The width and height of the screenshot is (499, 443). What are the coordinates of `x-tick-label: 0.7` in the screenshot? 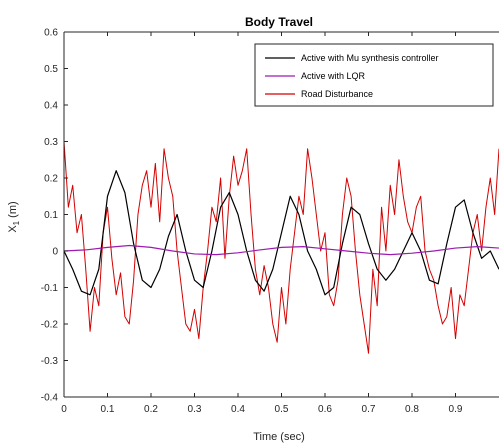 It's located at (369, 409).